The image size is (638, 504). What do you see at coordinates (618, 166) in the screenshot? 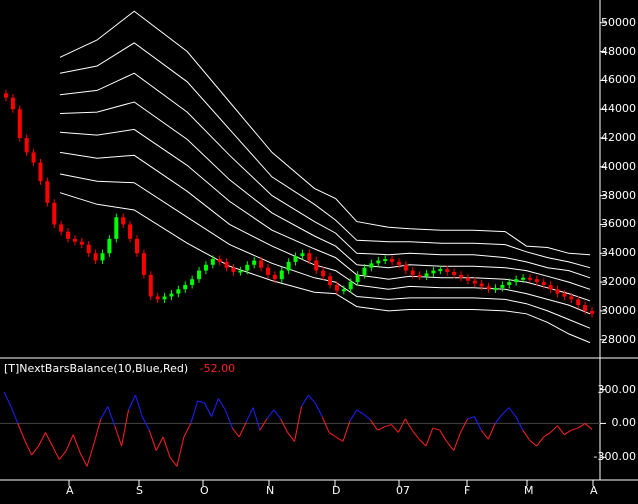
I see `price-tick-label: 40000` at bounding box center [618, 166].